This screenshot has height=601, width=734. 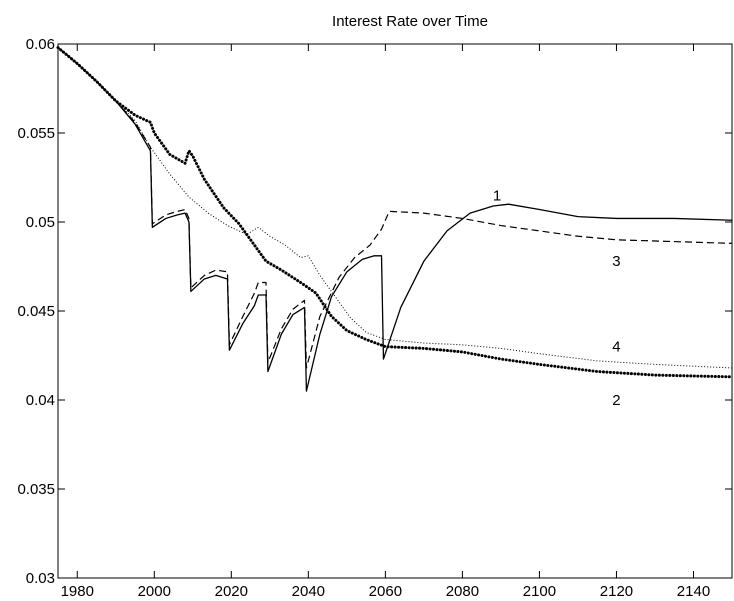 I want to click on annotations-layer: 1 3 4 2, so click(x=557, y=298).